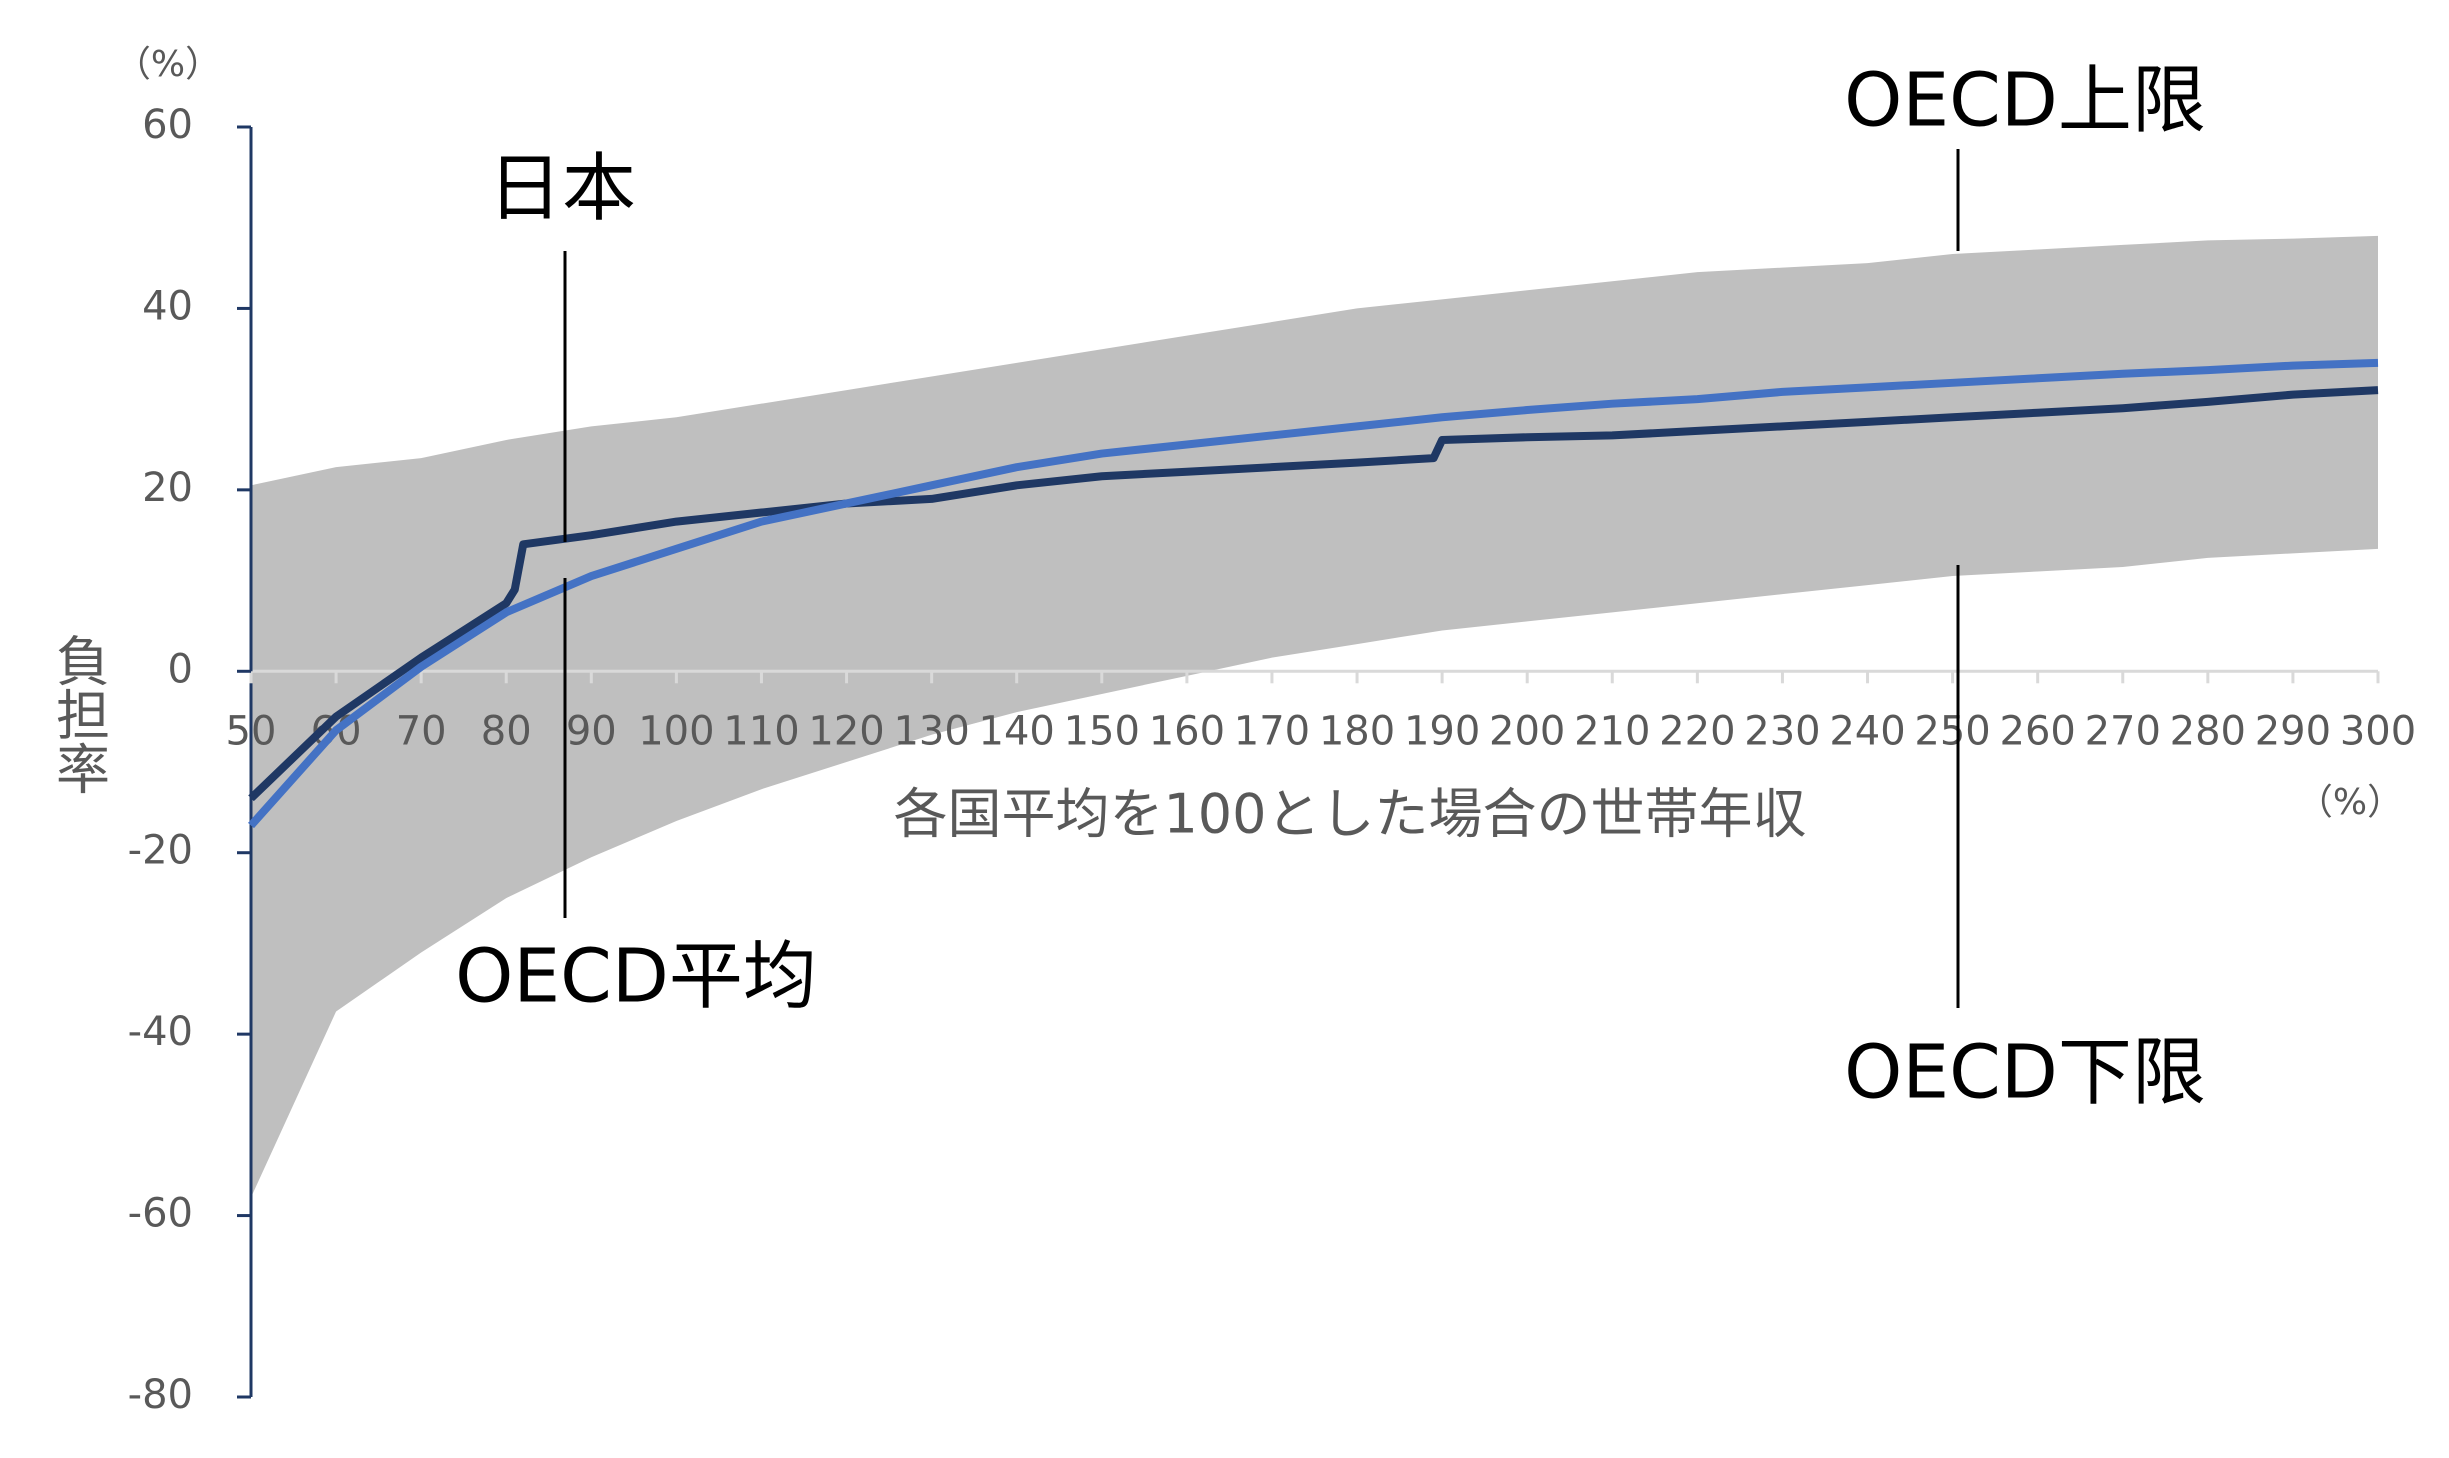 The height and width of the screenshot is (1458, 2449). What do you see at coordinates (636, 977) in the screenshot?
I see `callout-label: OECD平均` at bounding box center [636, 977].